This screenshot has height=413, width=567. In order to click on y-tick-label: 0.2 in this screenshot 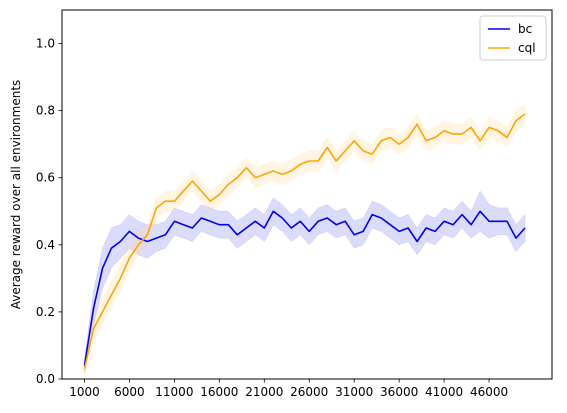, I will do `click(45, 312)`.